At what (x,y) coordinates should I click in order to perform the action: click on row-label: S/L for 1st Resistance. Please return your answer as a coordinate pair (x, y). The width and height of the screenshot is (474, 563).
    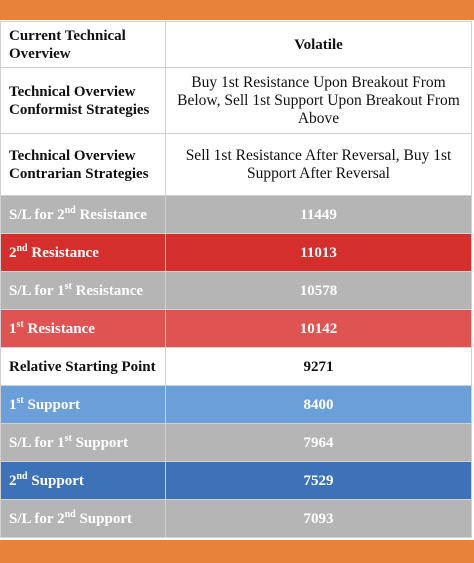
    Looking at the image, I should click on (83, 290).